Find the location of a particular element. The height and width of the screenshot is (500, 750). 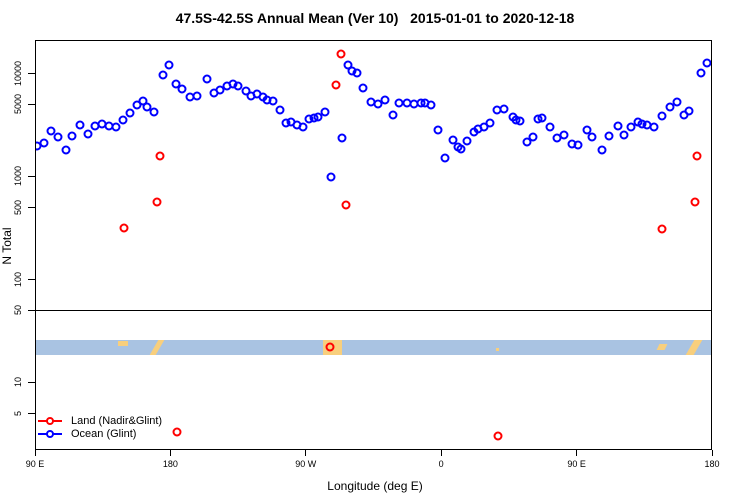

map-band-land-tasmania is located at coordinates (123, 343).